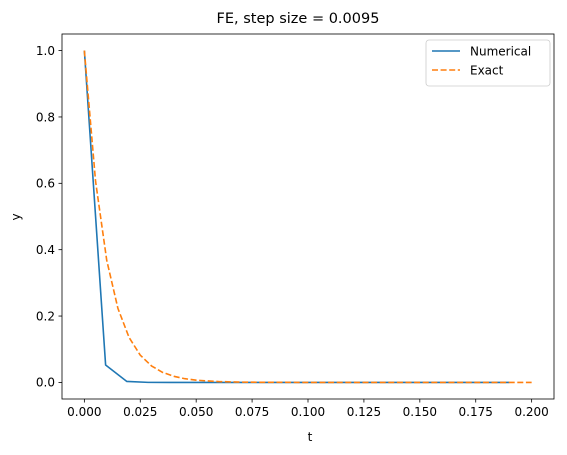  Describe the element at coordinates (364, 412) in the screenshot. I see `x-tick-label: 0.125` at that location.